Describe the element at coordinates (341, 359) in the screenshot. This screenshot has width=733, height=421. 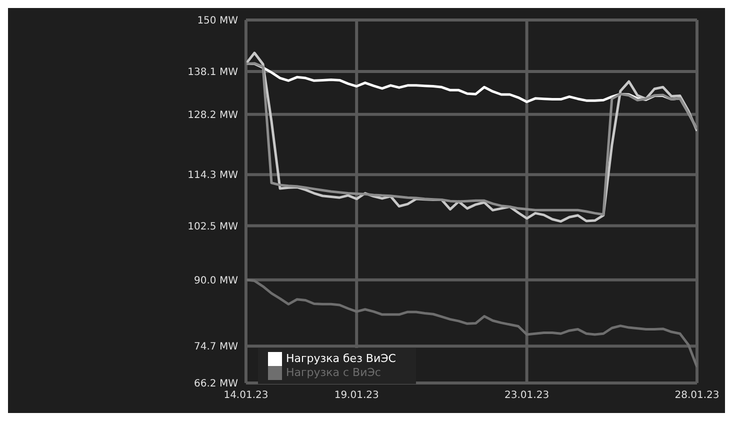
I see `legend-label: Нагрузка без ВиЭС` at that location.